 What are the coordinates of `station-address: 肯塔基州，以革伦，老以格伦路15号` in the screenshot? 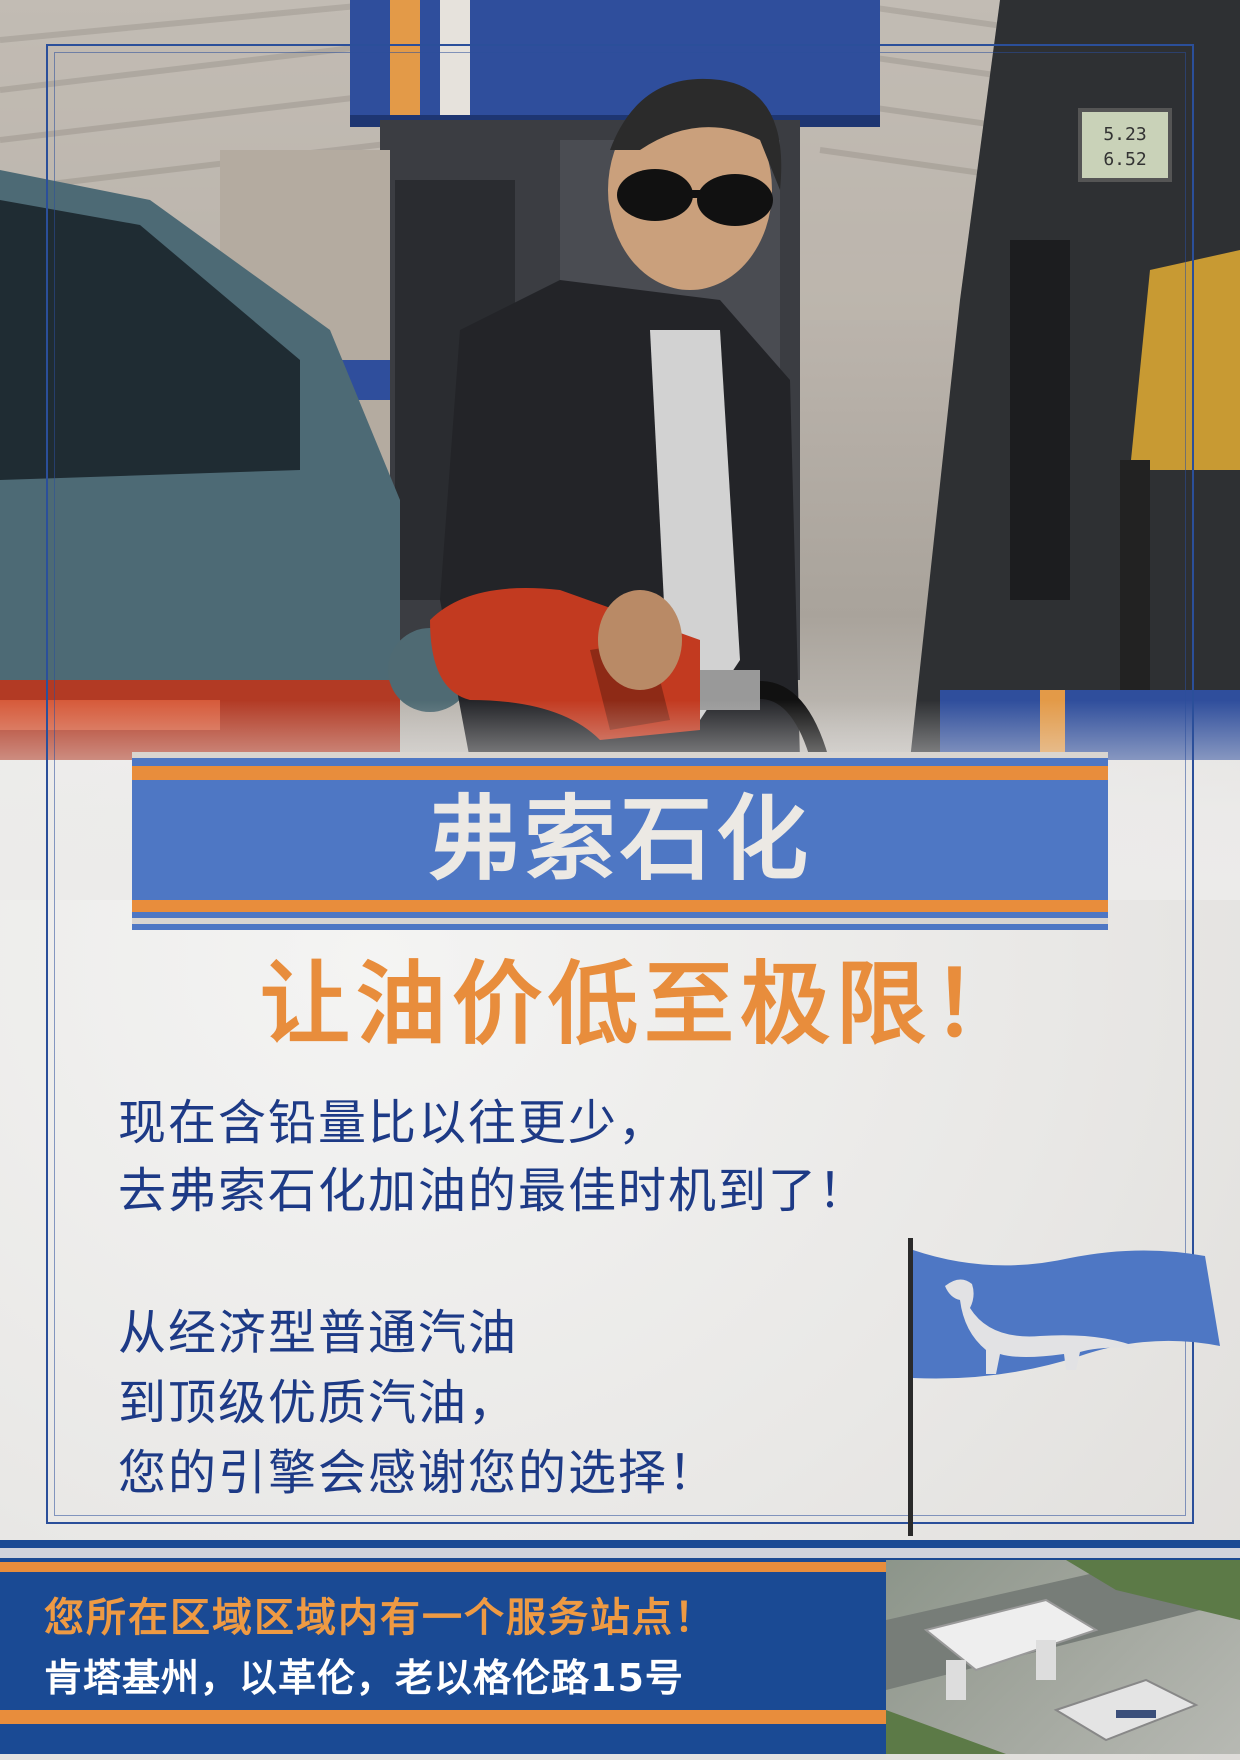 It's located at (364, 1678).